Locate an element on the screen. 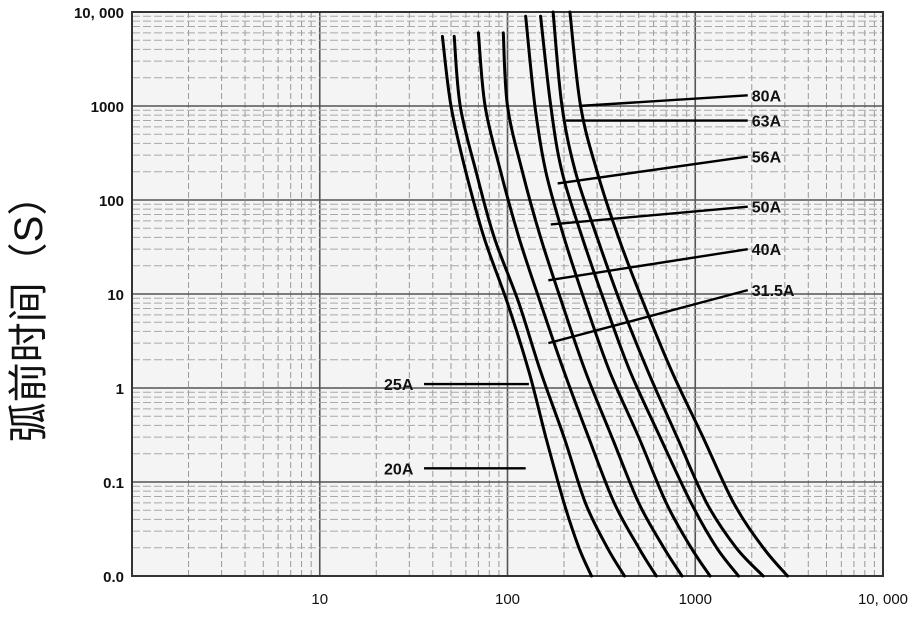 This screenshot has height=623, width=921. y-tick-label: 100 is located at coordinates (111, 201).